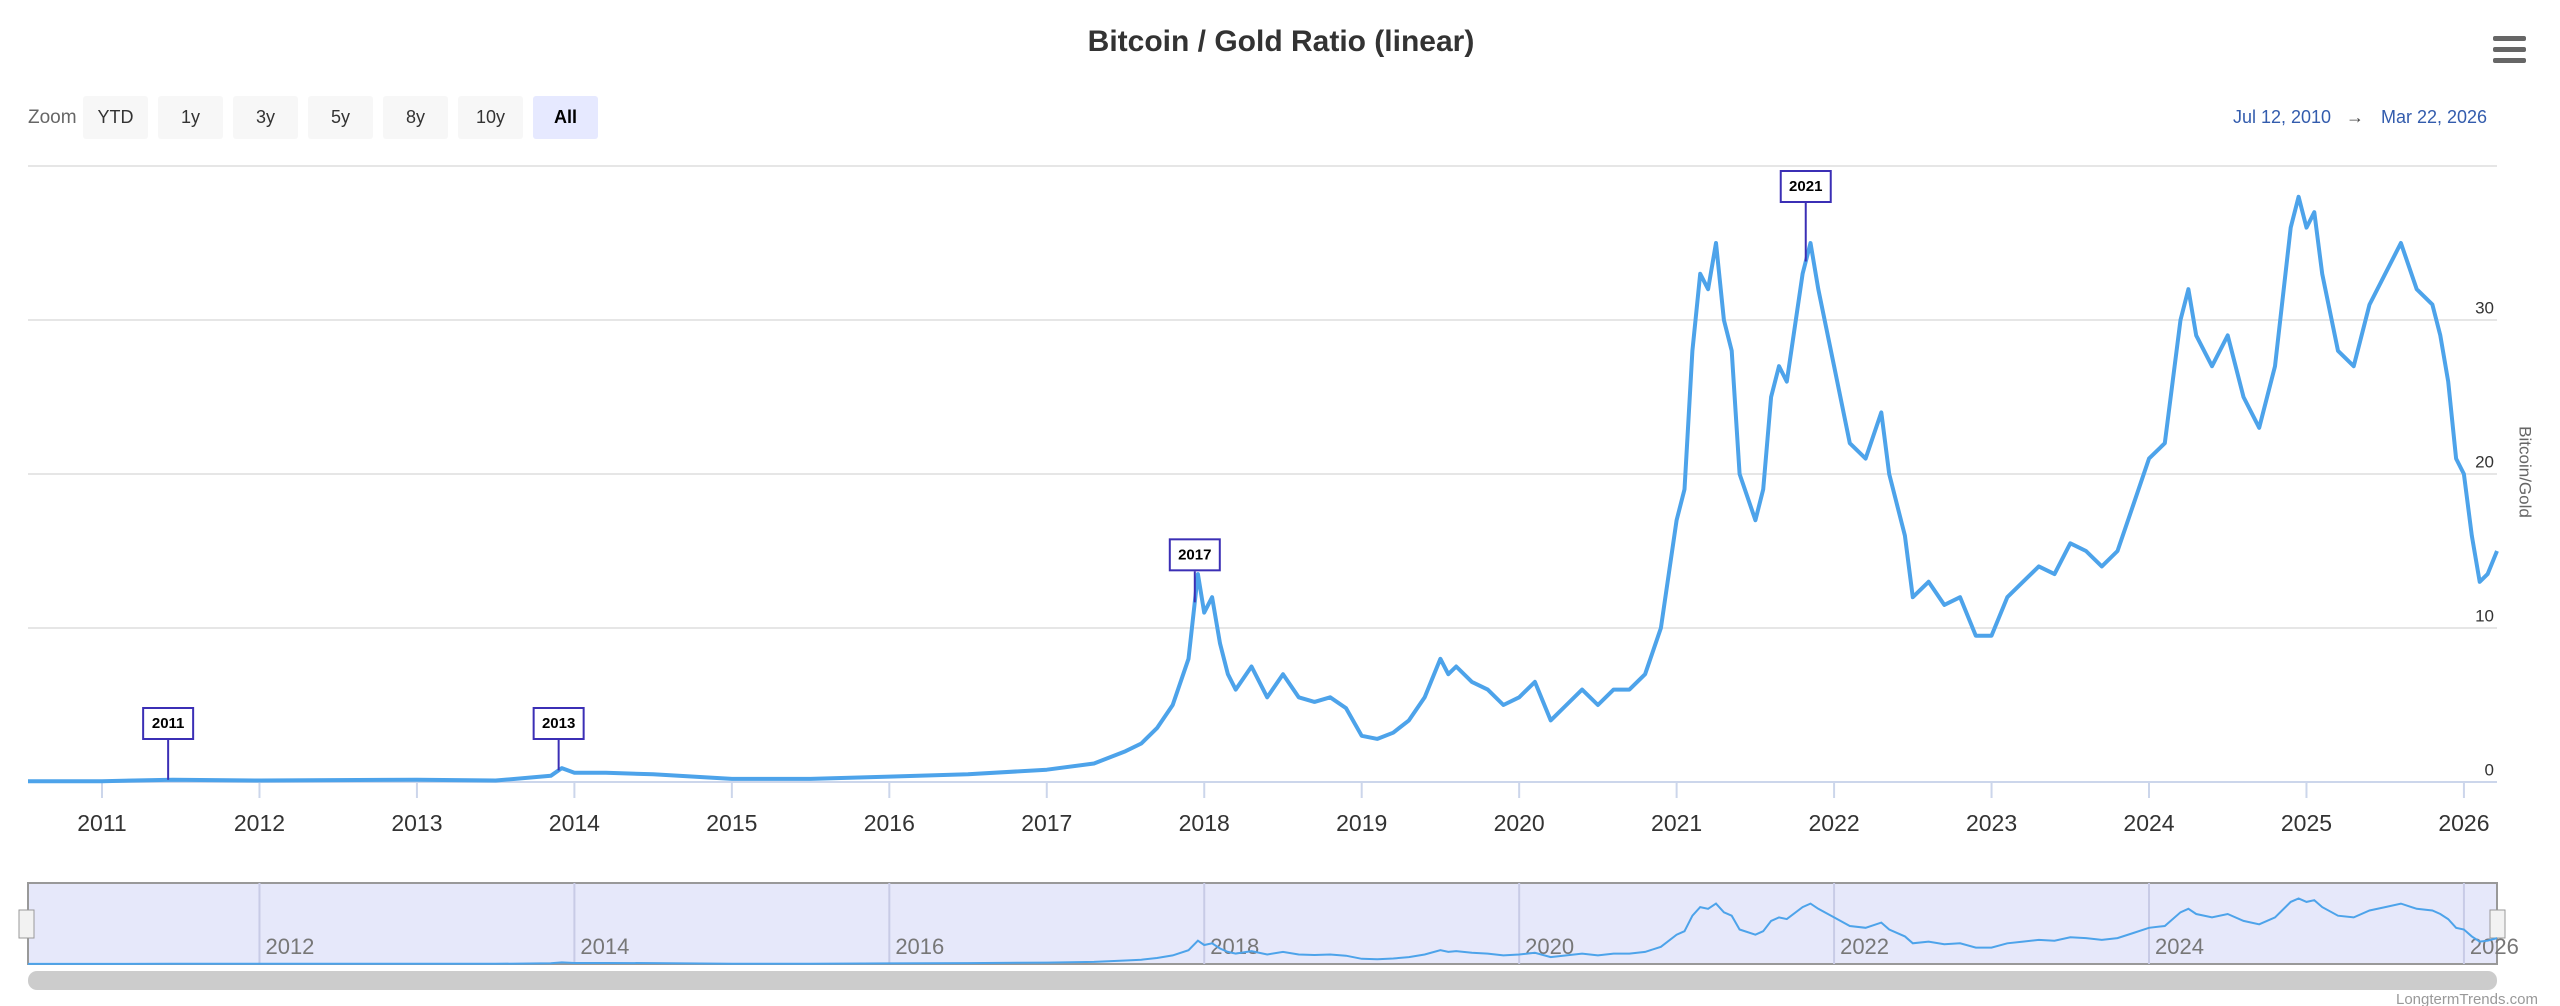 The image size is (2560, 1006). What do you see at coordinates (604, 946) in the screenshot?
I see `navigator-tick-label: 2014` at bounding box center [604, 946].